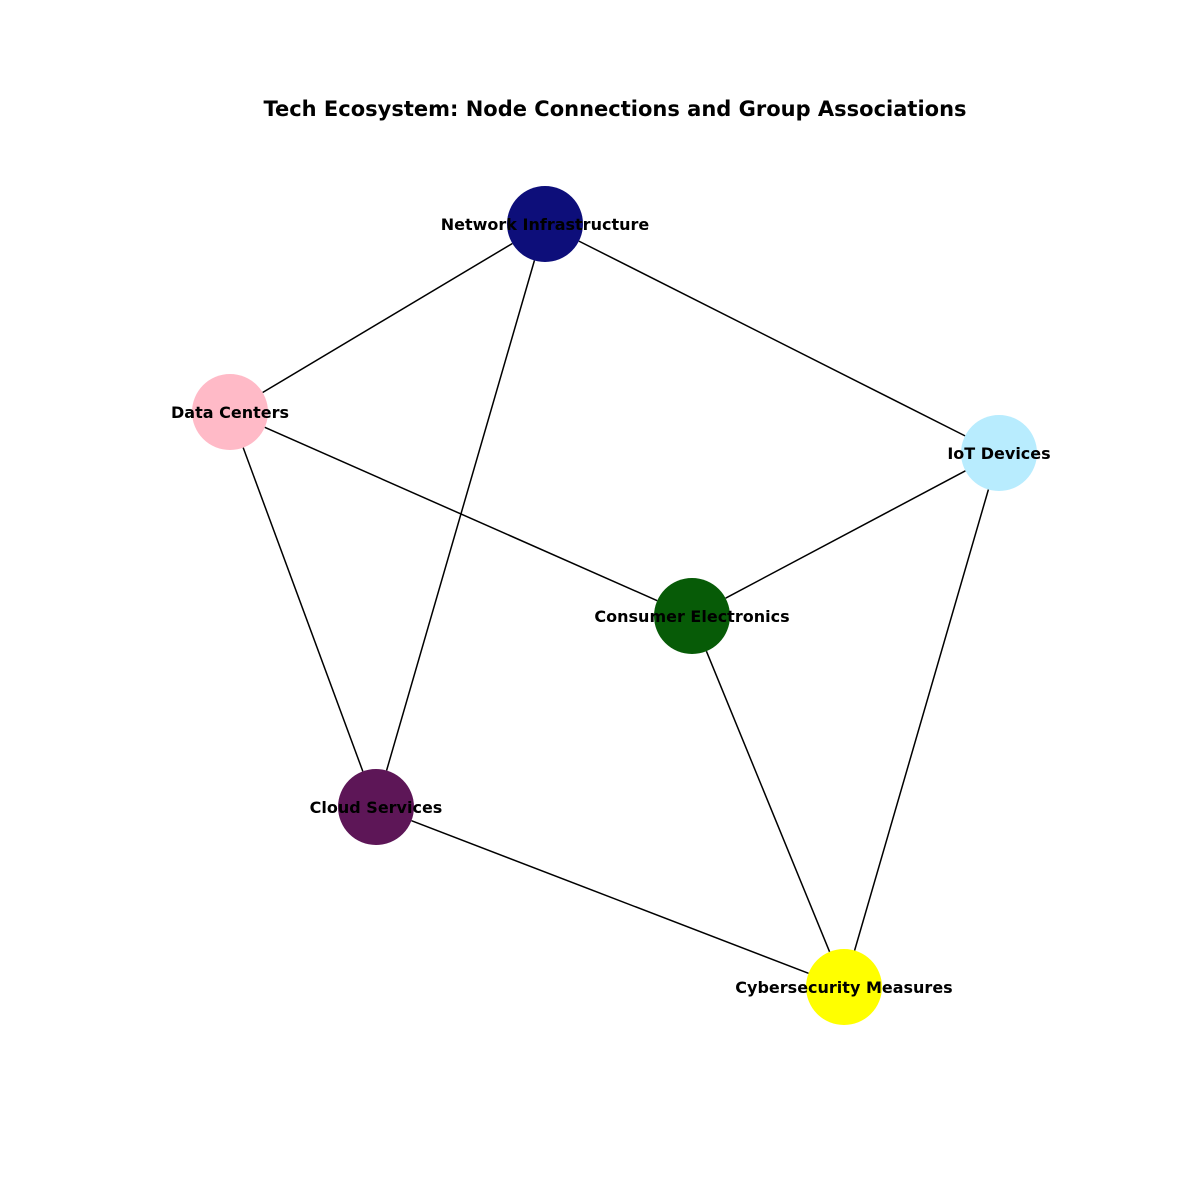 The height and width of the screenshot is (1200, 1200). I want to click on node-circle-data-centers, so click(230, 412).